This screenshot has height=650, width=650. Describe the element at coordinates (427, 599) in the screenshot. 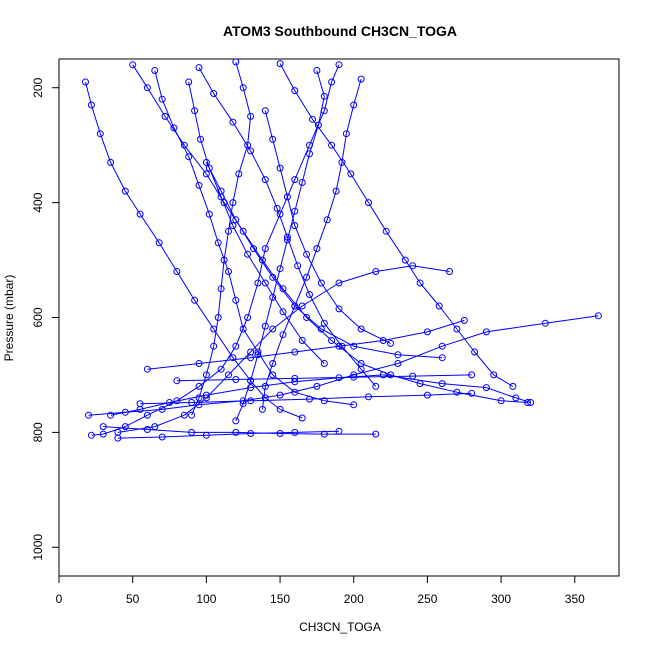

I see `x-tick-label: 250` at that location.